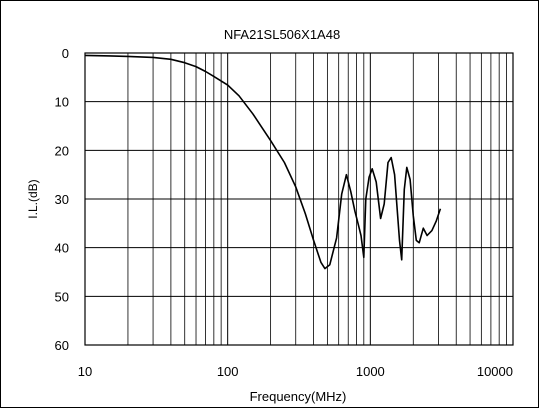  What do you see at coordinates (85, 371) in the screenshot?
I see `x-tick-label: 10` at bounding box center [85, 371].